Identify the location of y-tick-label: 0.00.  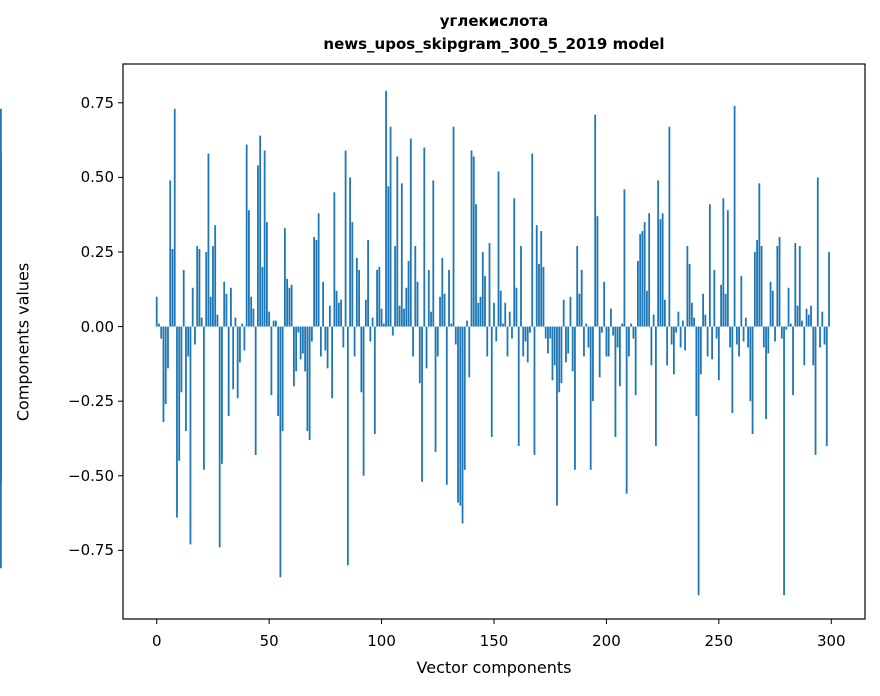
(97, 326).